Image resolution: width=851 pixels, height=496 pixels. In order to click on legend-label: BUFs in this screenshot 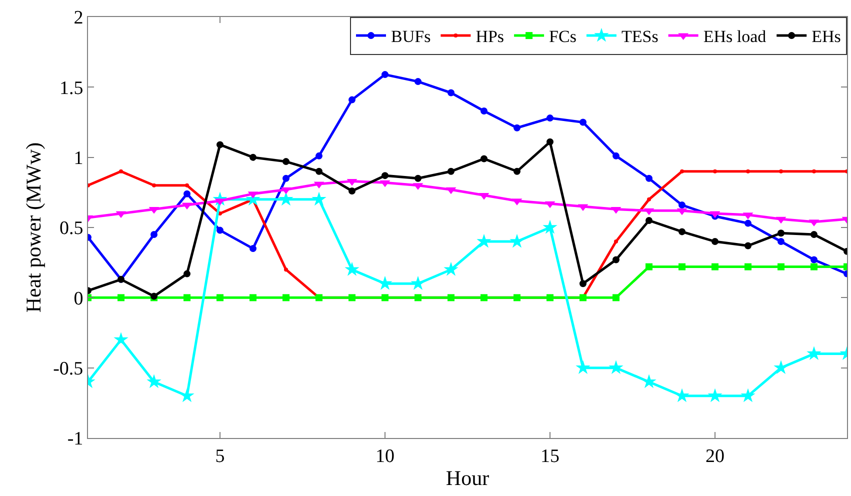, I will do `click(411, 36)`.